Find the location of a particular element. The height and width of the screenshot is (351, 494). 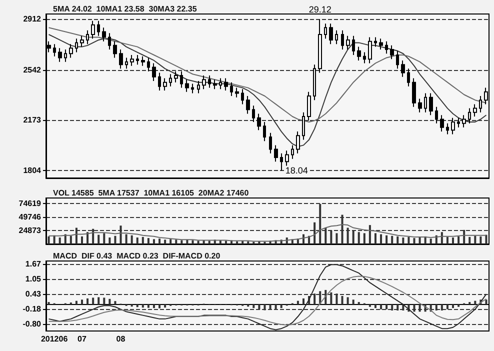

y-tick-label: 2542 is located at coordinates (32, 69).